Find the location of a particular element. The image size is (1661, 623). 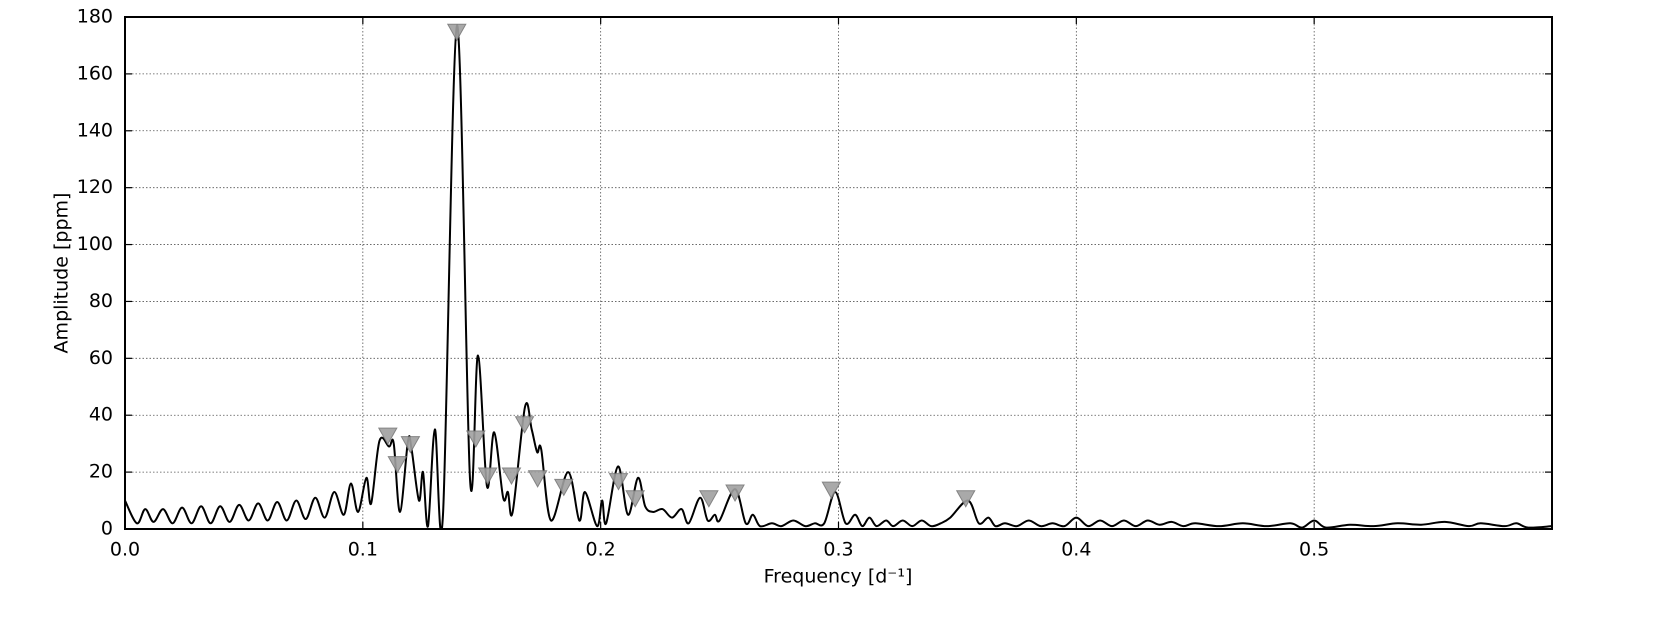

y-tick-label: 0 is located at coordinates (107, 529).